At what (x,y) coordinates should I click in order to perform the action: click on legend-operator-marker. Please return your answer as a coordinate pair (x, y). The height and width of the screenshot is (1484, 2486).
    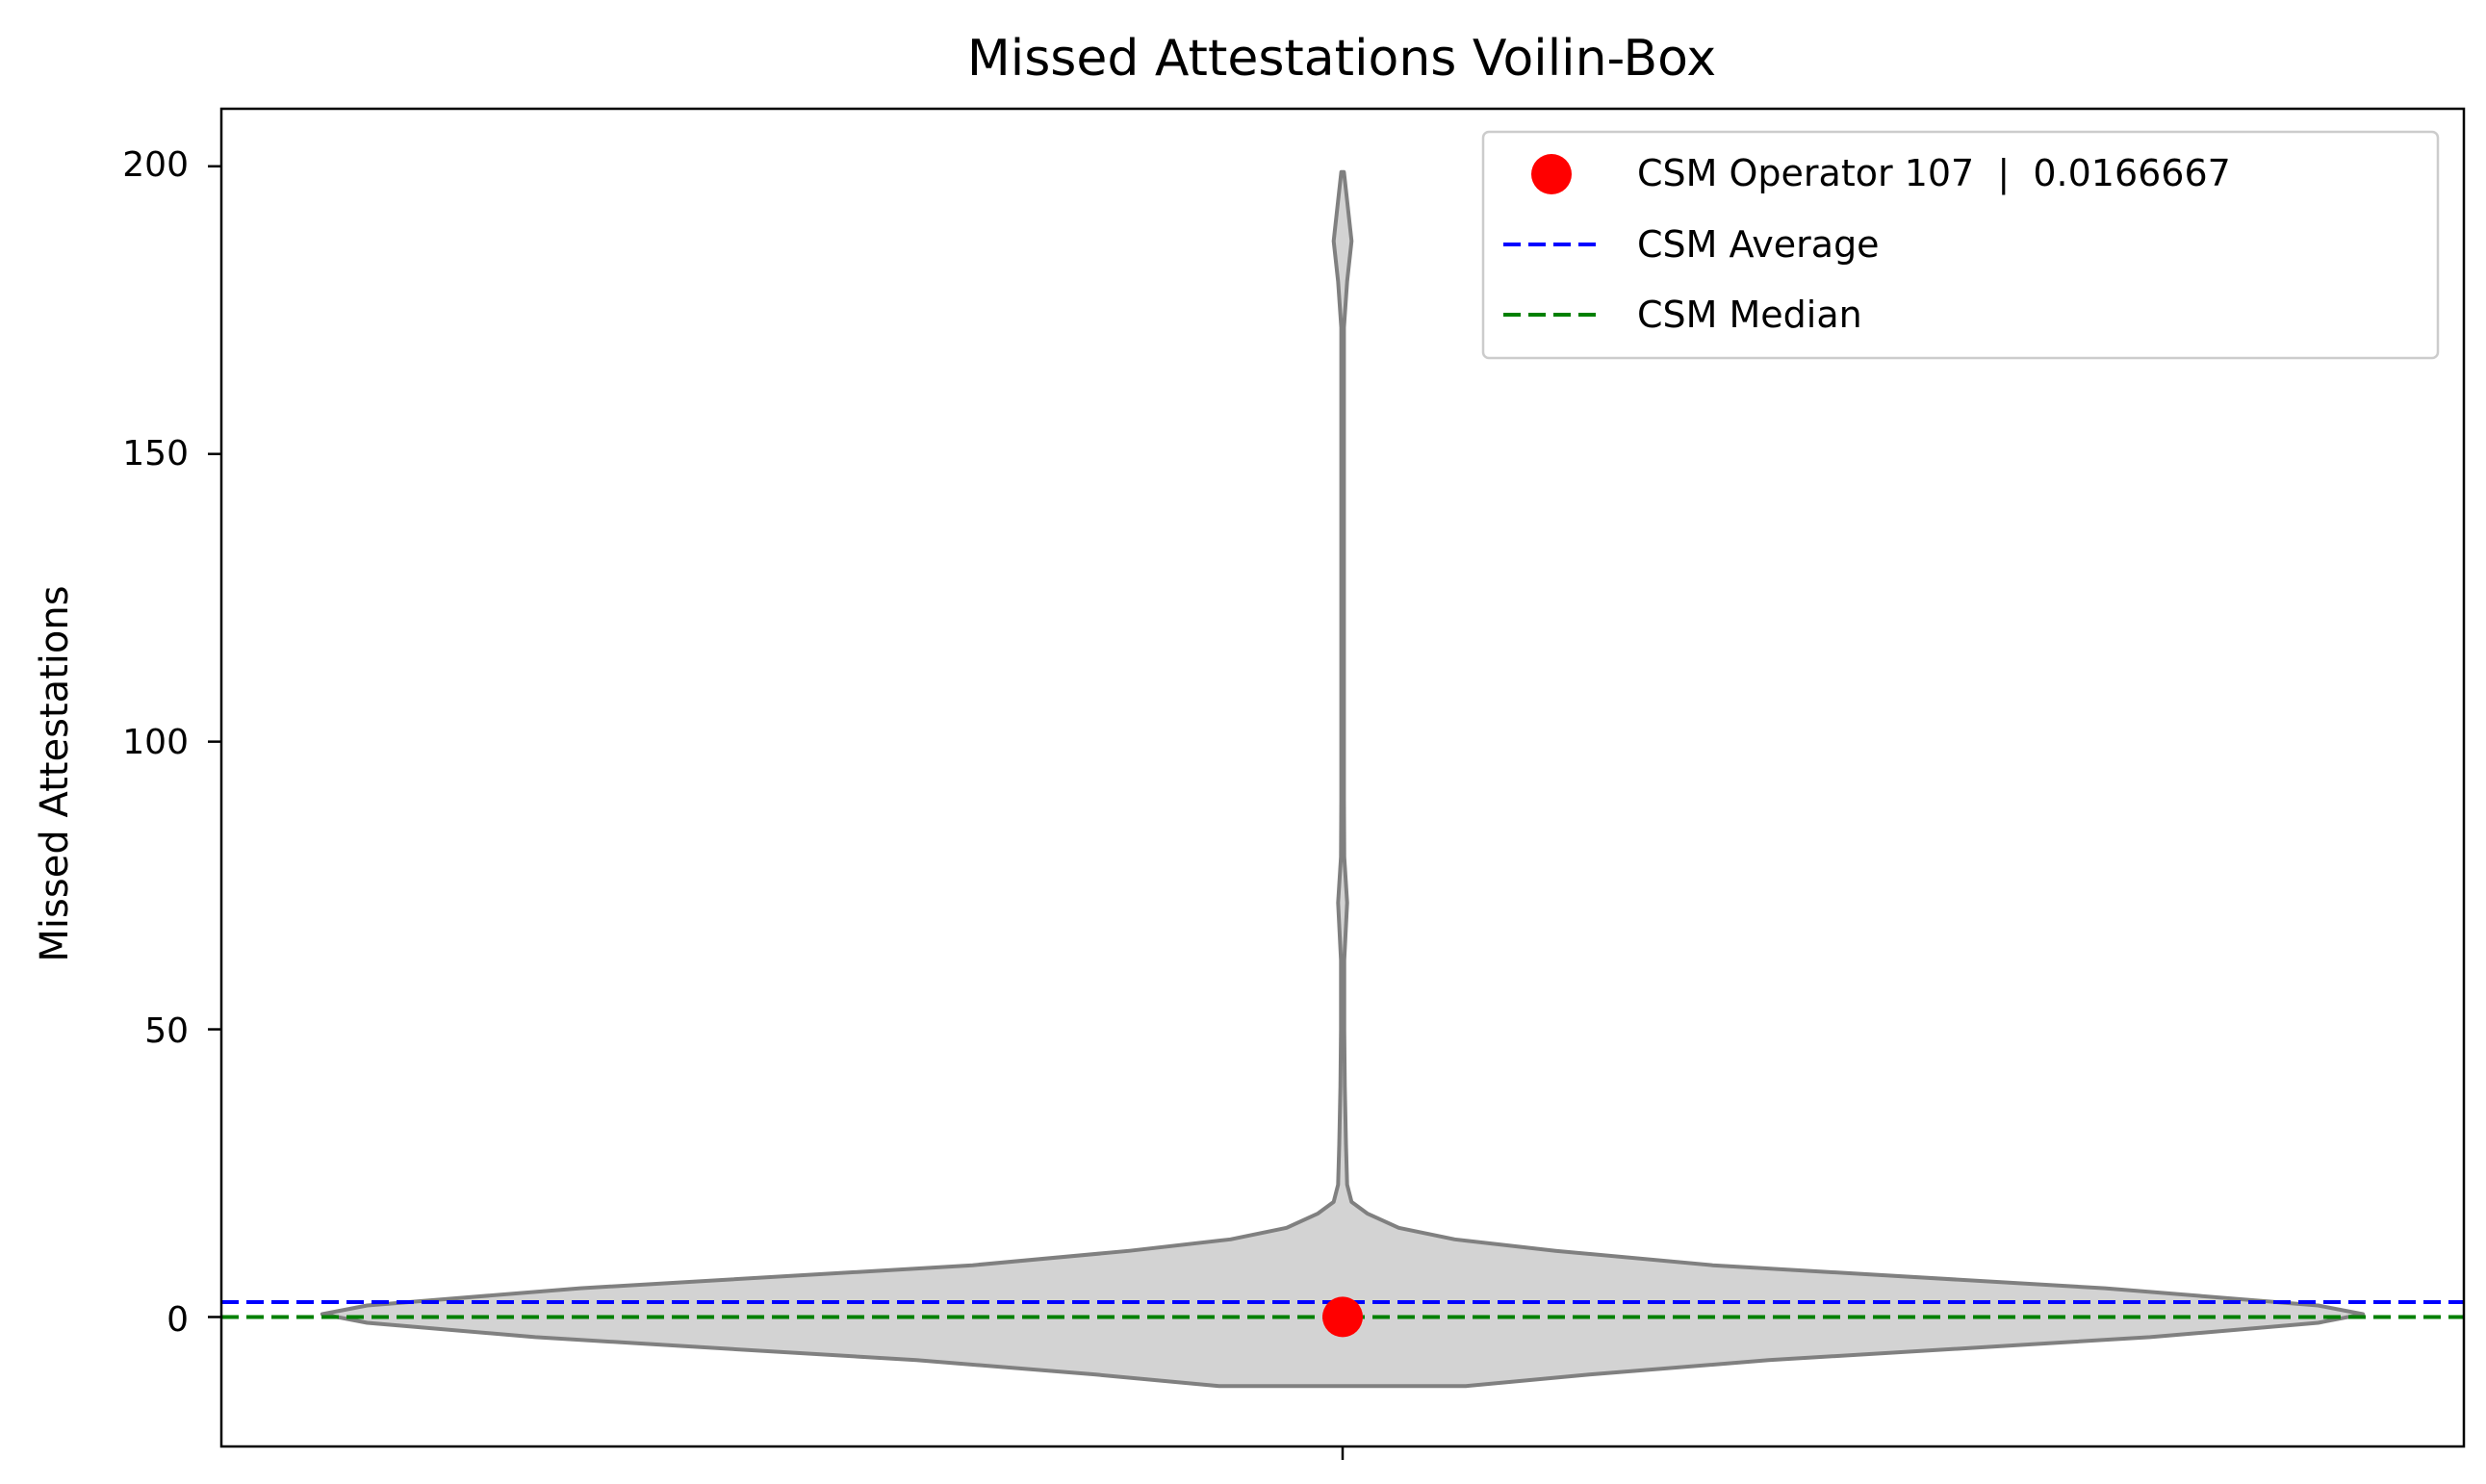
    Looking at the image, I should click on (1551, 174).